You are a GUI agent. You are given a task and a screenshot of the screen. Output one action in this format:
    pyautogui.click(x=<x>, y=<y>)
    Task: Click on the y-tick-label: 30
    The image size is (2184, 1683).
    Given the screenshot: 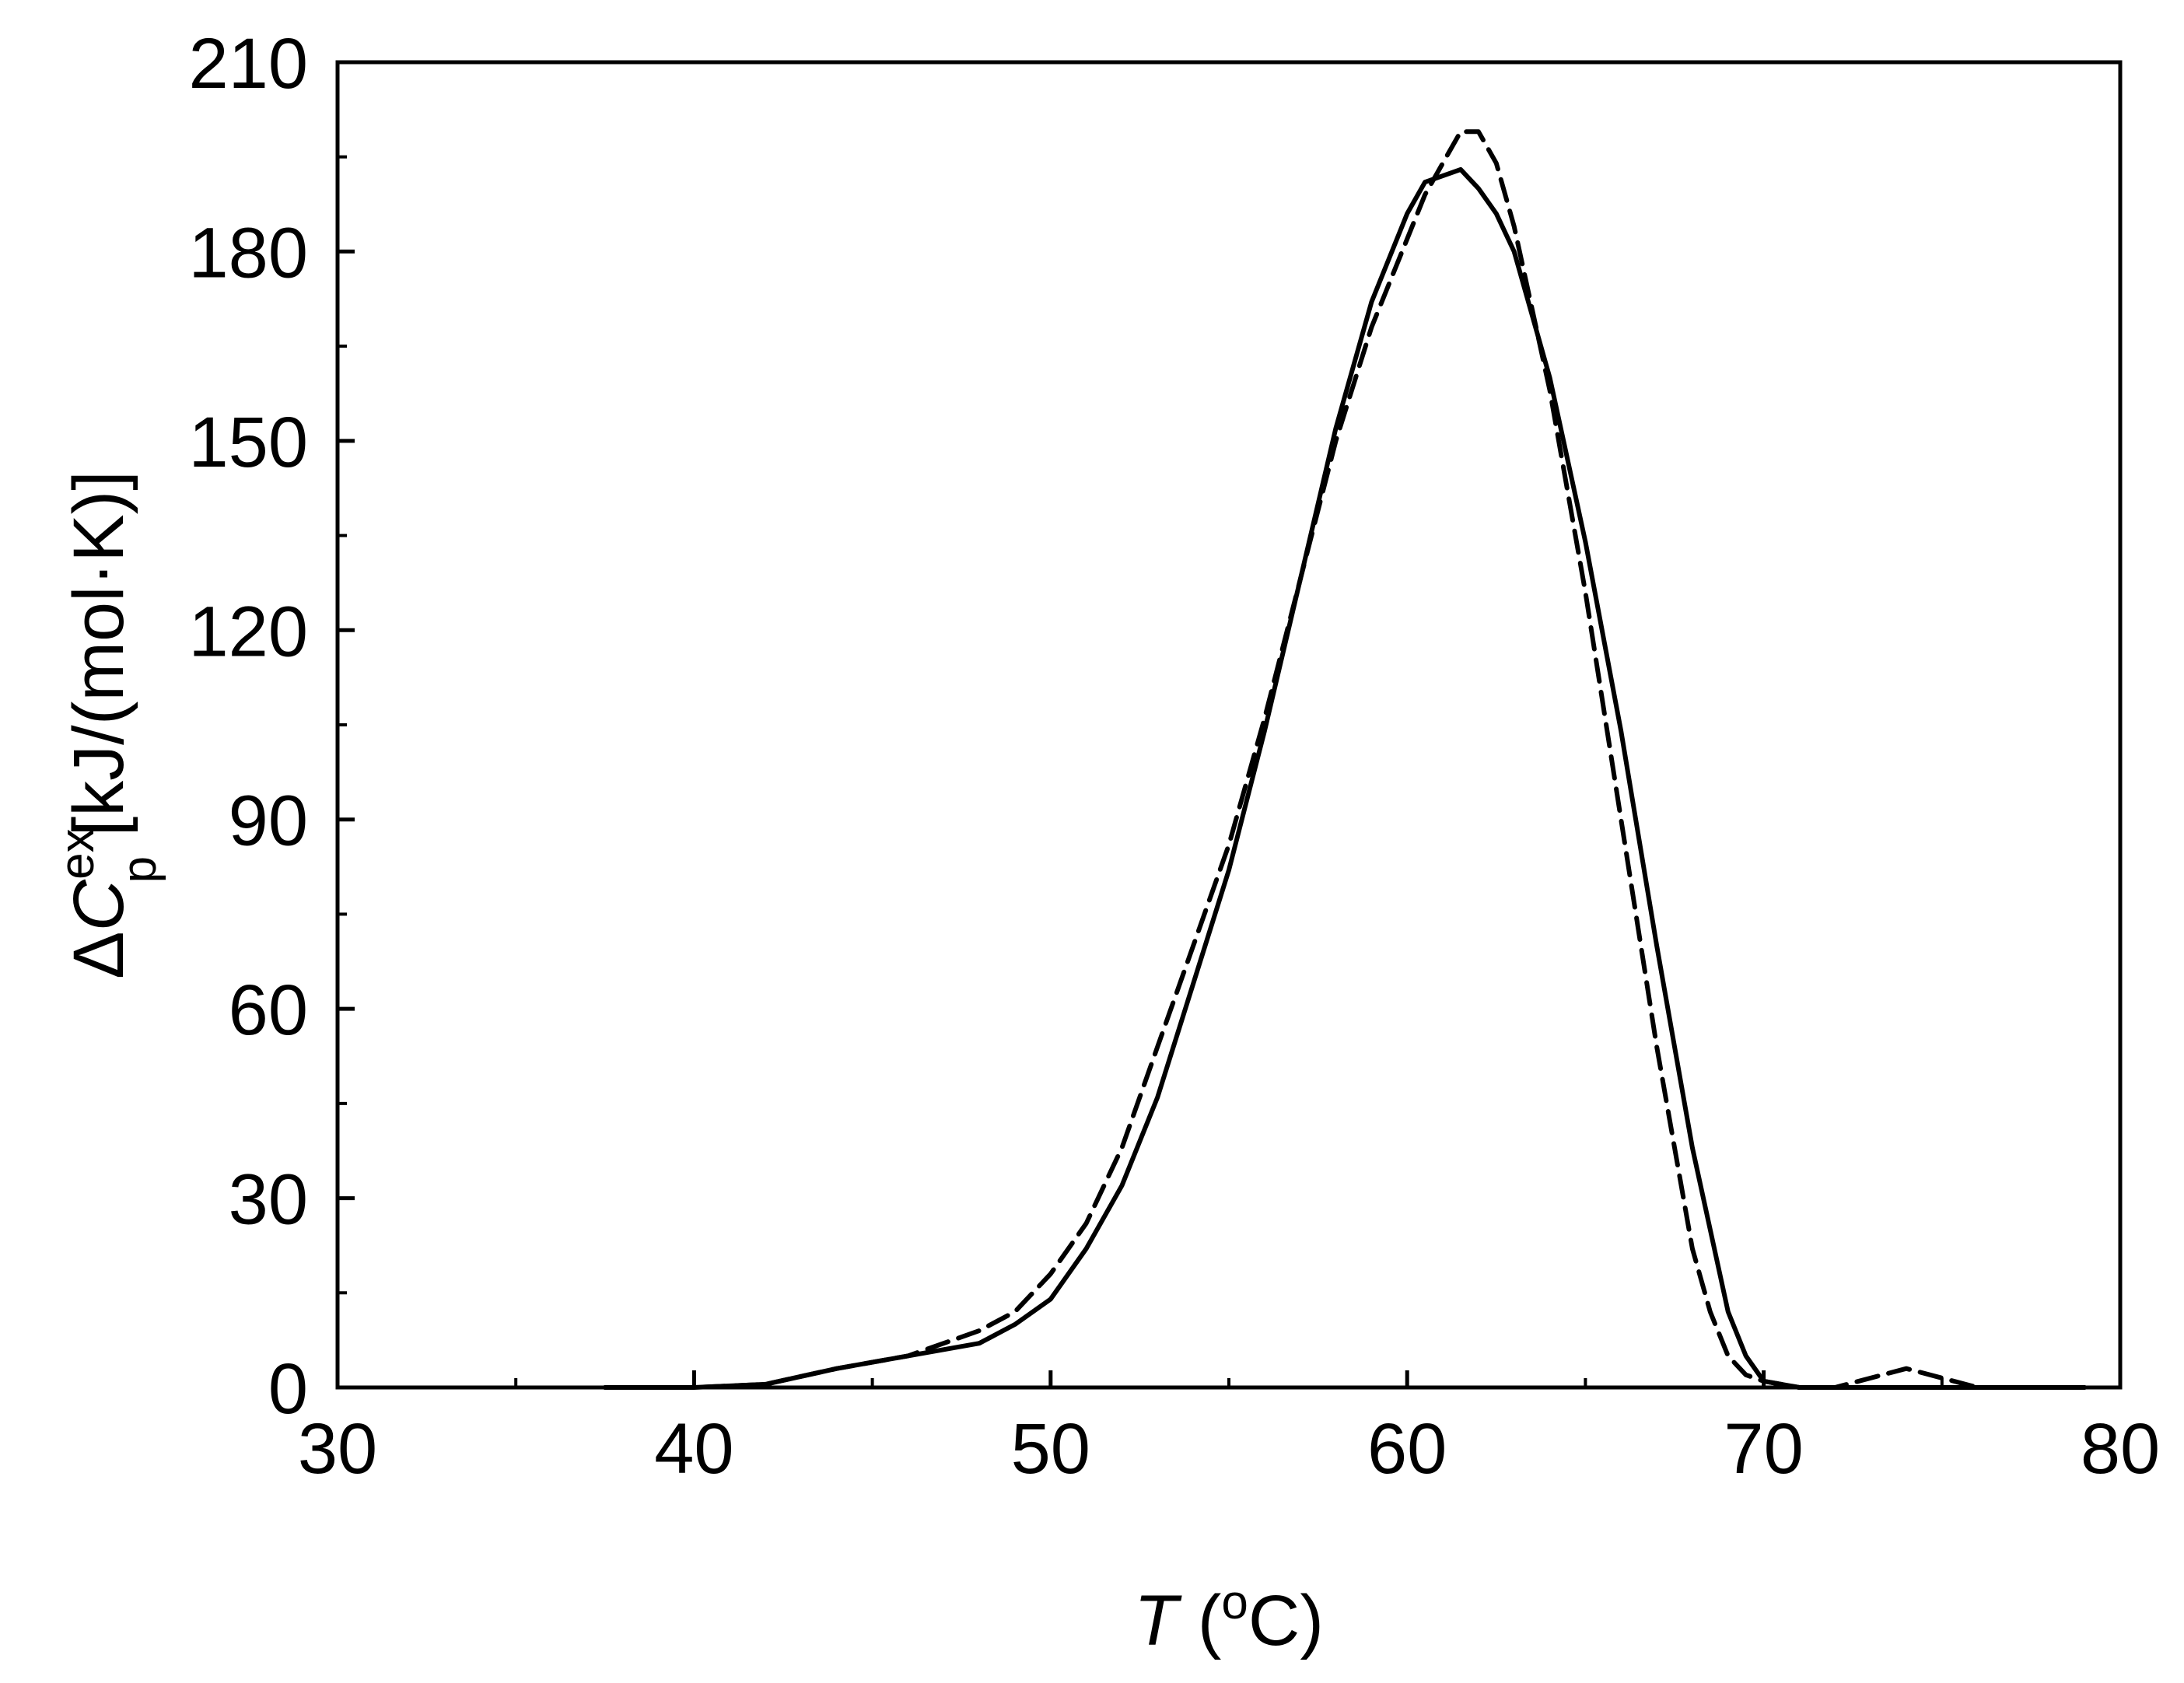 What is the action you would take?
    pyautogui.click(x=268, y=1200)
    